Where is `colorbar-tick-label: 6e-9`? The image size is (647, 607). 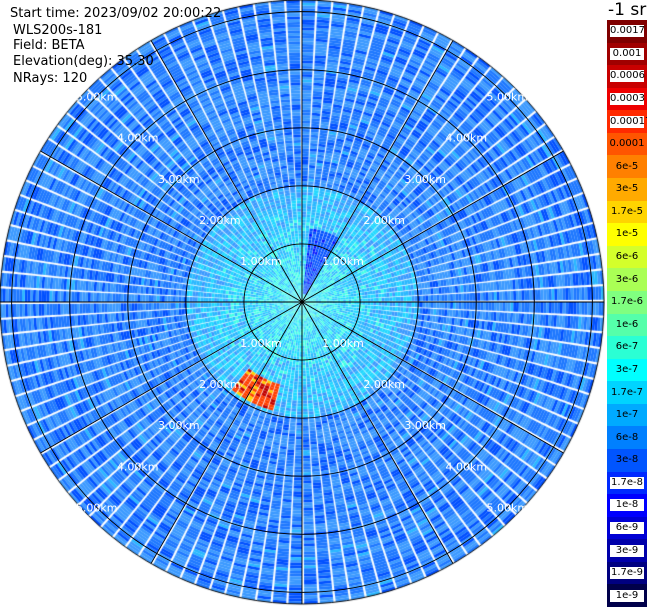
colorbar-tick-label: 6e-9 is located at coordinates (627, 527).